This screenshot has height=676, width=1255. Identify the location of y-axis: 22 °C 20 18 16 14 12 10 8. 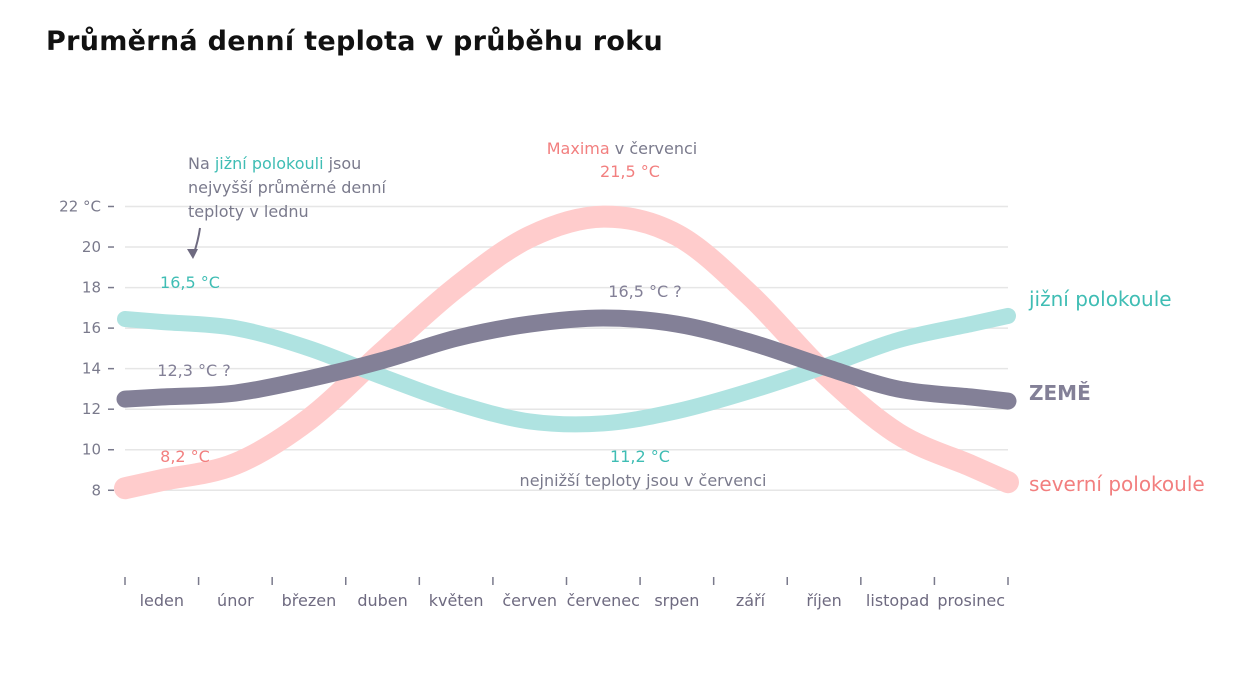
(86, 348).